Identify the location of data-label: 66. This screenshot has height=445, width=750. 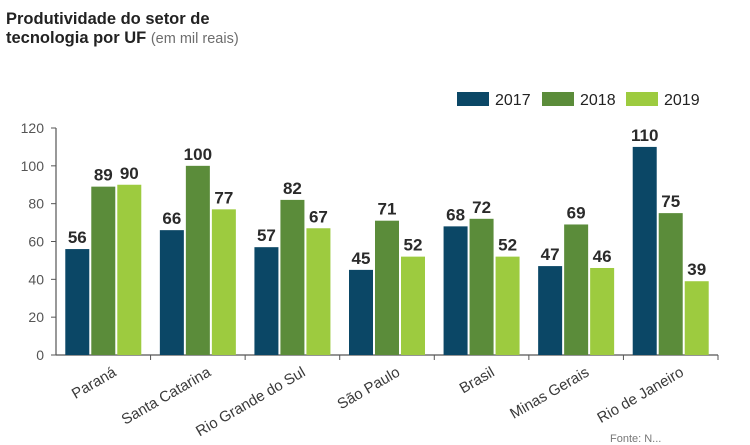
(171, 218).